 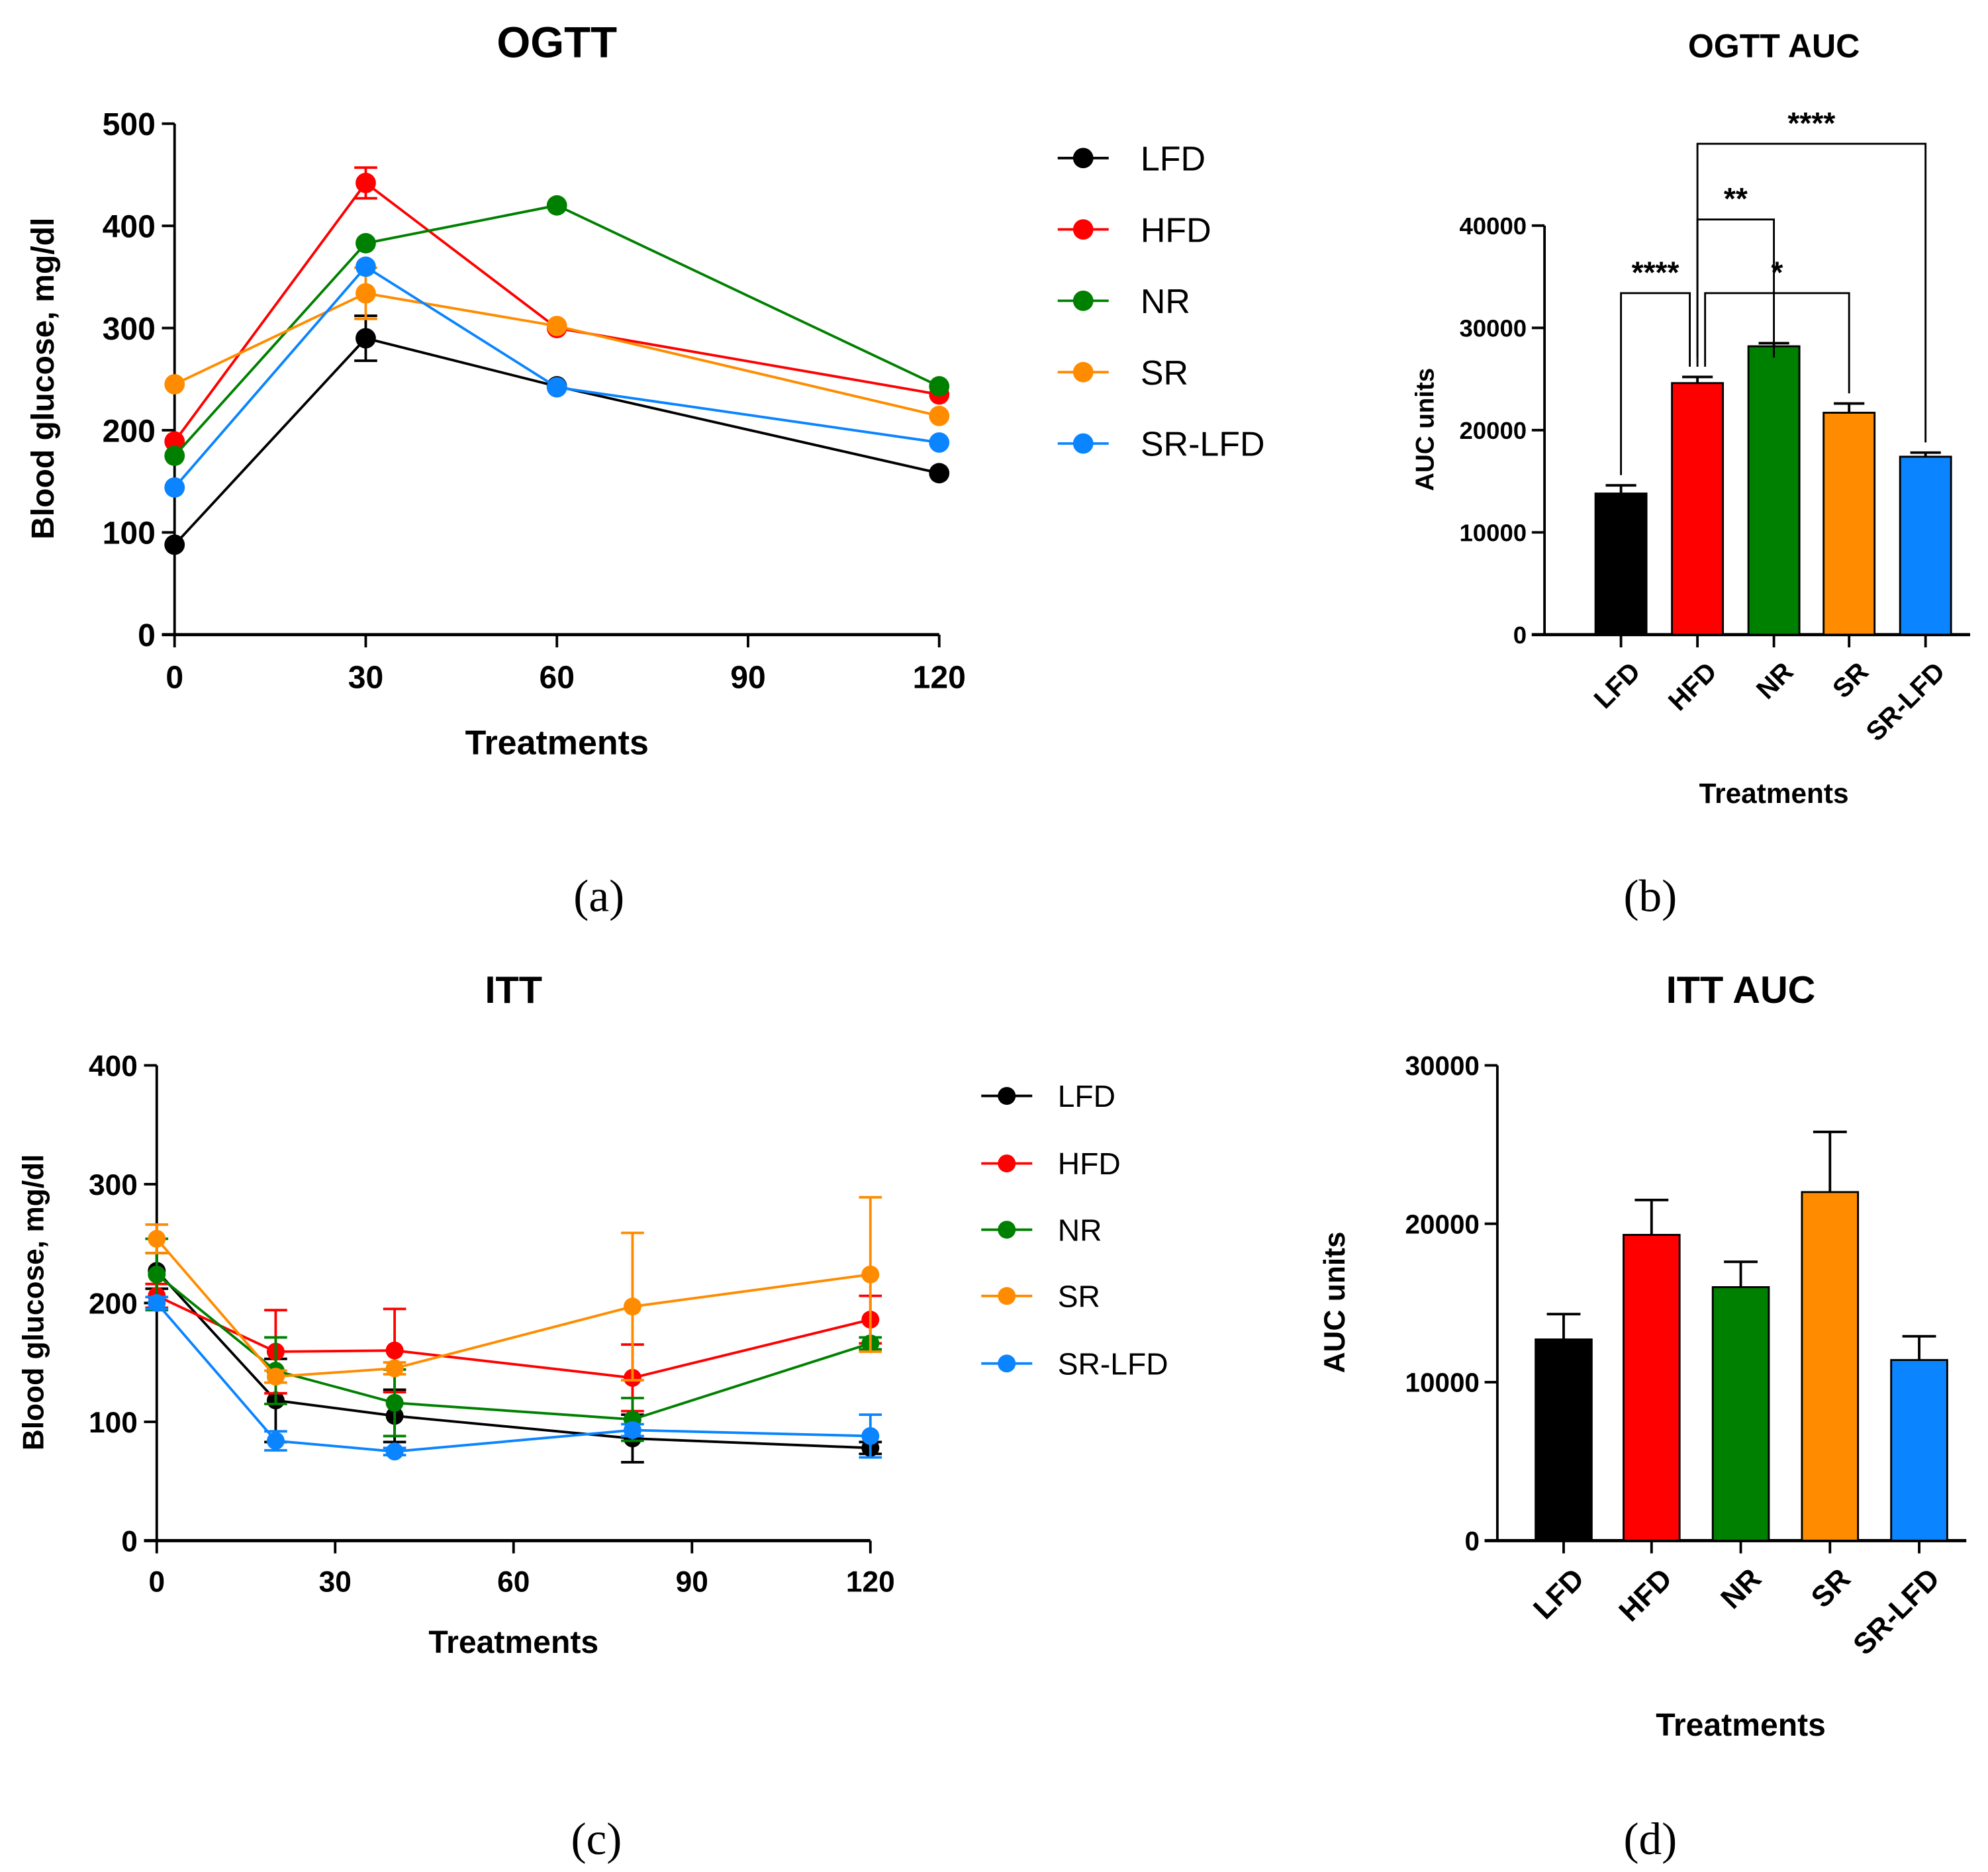 What do you see at coordinates (1493, 226) in the screenshot?
I see `y-tick-label: 40000` at bounding box center [1493, 226].